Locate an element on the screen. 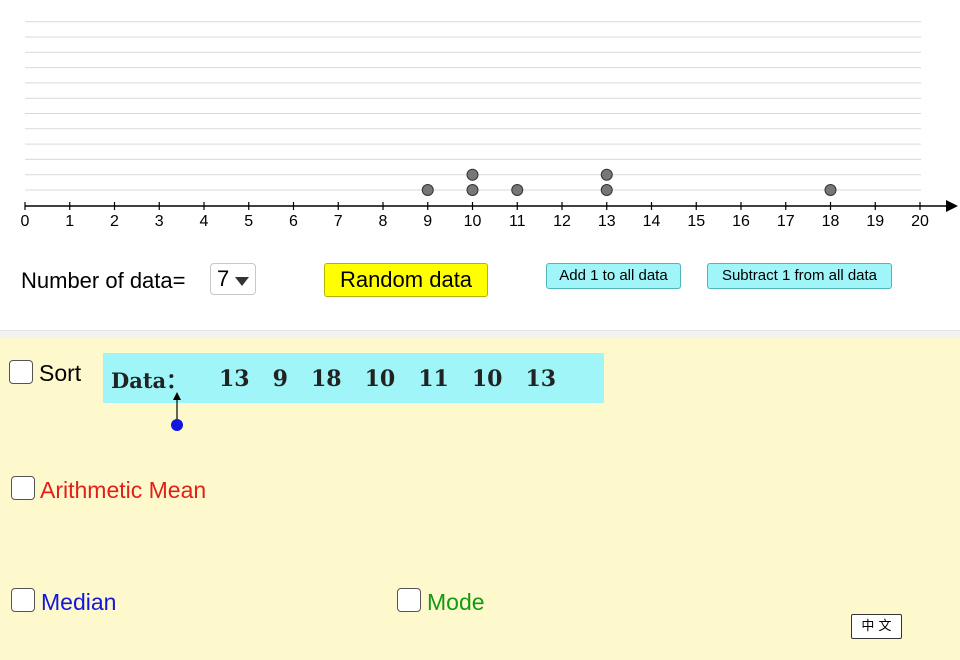 The height and width of the screenshot is (660, 960). sort-checkbox is located at coordinates (21, 372).